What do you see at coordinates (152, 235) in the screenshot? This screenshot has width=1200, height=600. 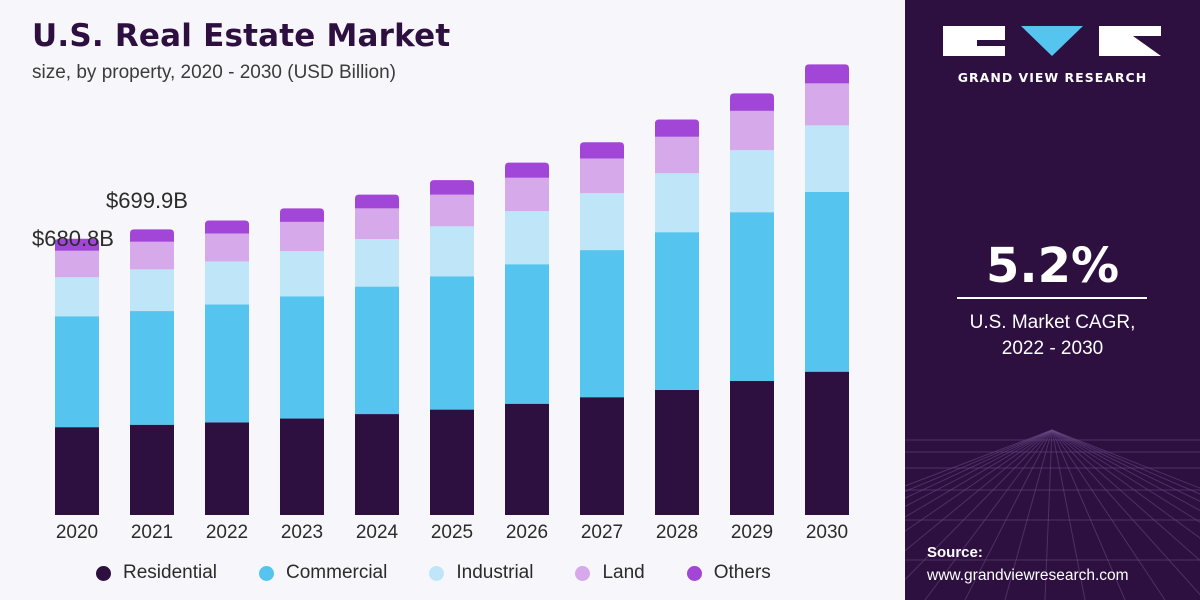 I see `bar-segment-others-2021` at bounding box center [152, 235].